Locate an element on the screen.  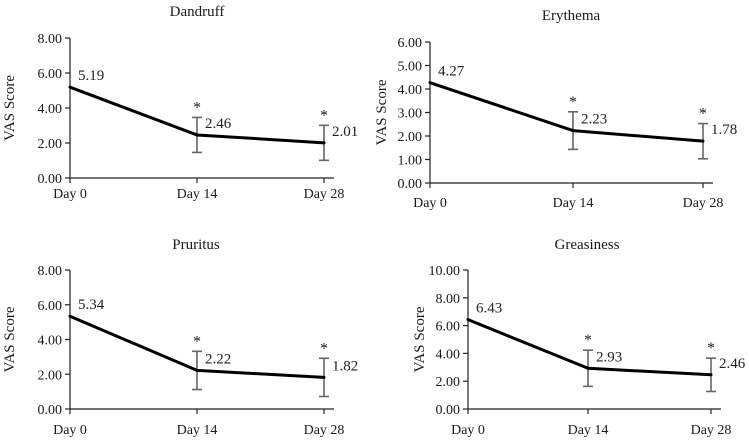
series-line is located at coordinates (566, 112).